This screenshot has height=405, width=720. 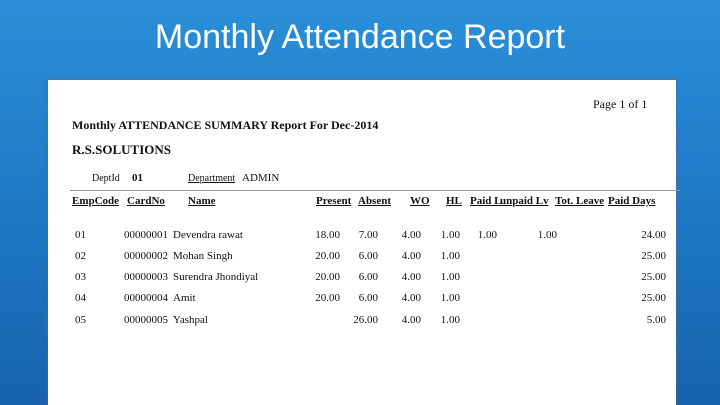 I want to click on column-header: Paid L, so click(x=486, y=201).